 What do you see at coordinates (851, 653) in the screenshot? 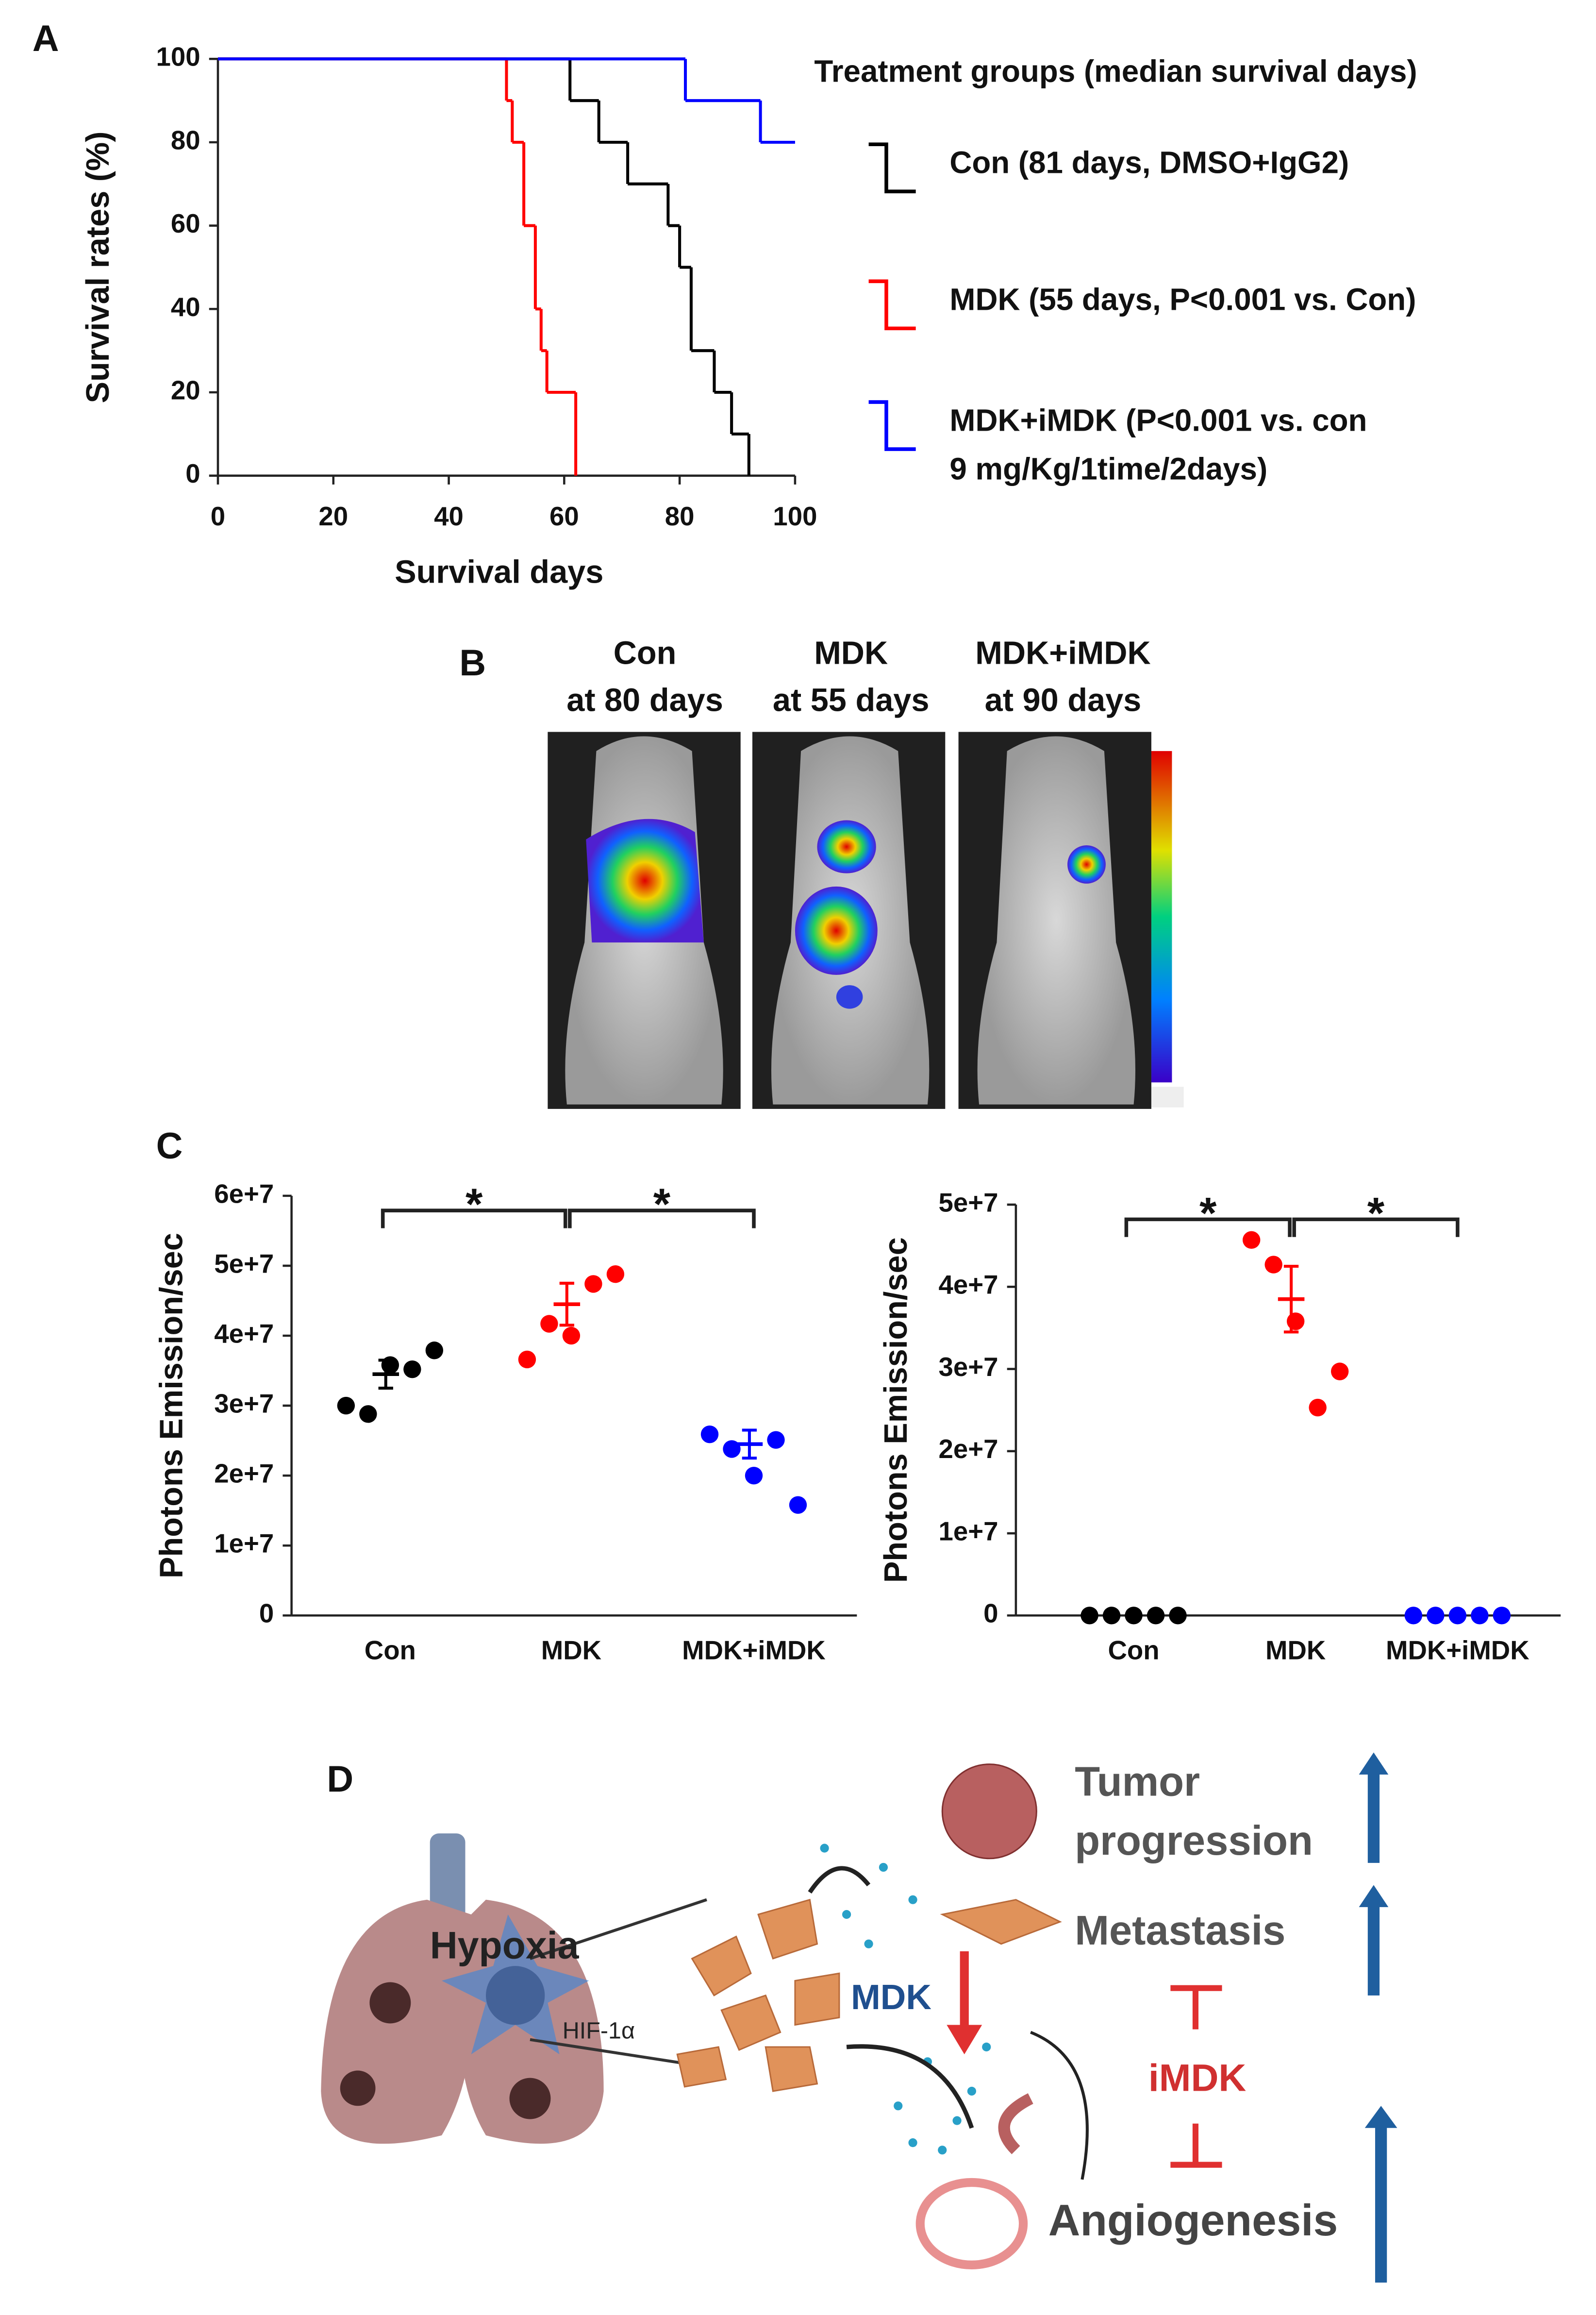
I see `image-title: MDK` at bounding box center [851, 653].